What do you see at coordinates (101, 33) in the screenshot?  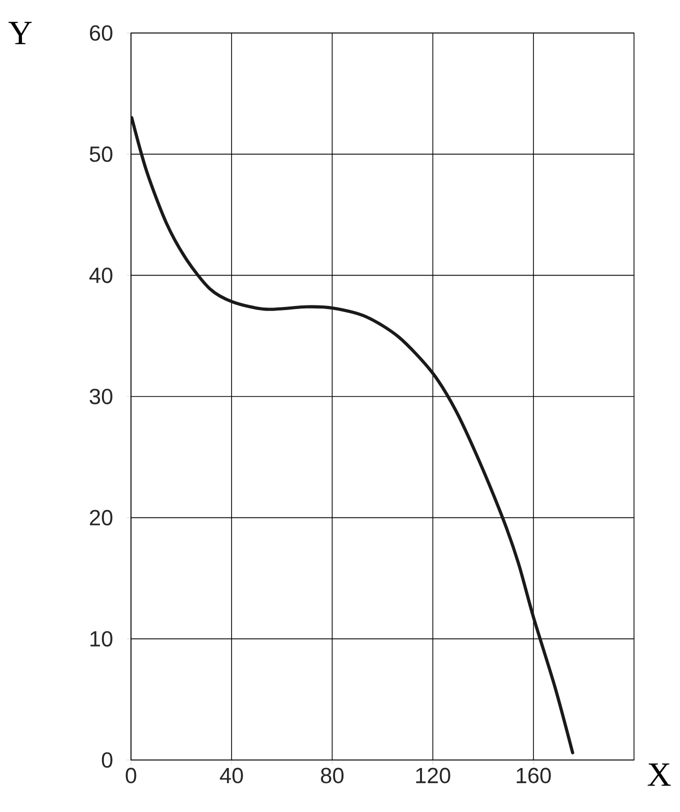 I see `y-tick-label: 60` at bounding box center [101, 33].